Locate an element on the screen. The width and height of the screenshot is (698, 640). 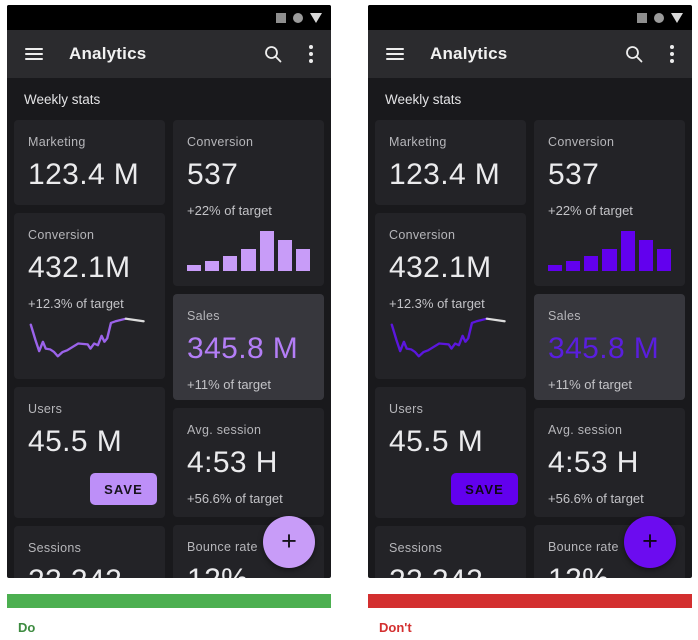
dont-caption: Don't is located at coordinates (395, 627).